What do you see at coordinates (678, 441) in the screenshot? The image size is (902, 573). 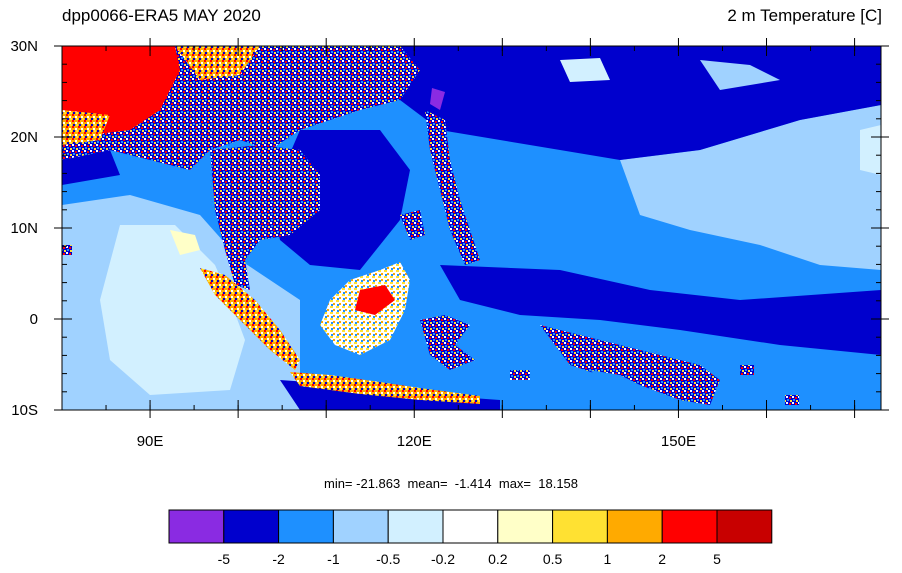 I see `lon-tick-label: 150E` at bounding box center [678, 441].